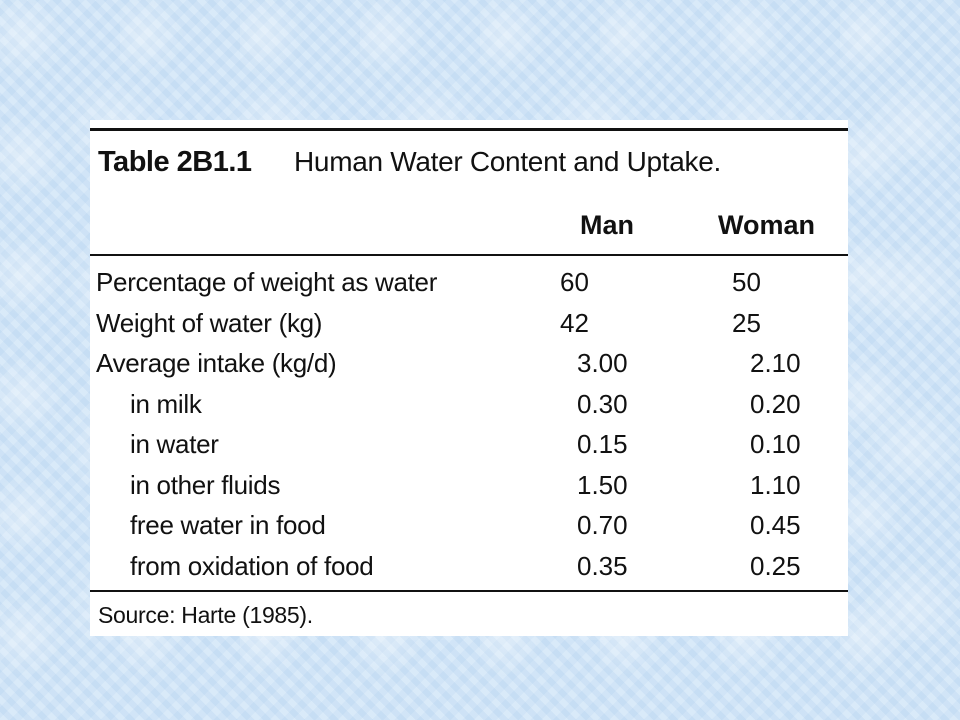  Describe the element at coordinates (205, 484) in the screenshot. I see `row-label: in other fluids` at that location.